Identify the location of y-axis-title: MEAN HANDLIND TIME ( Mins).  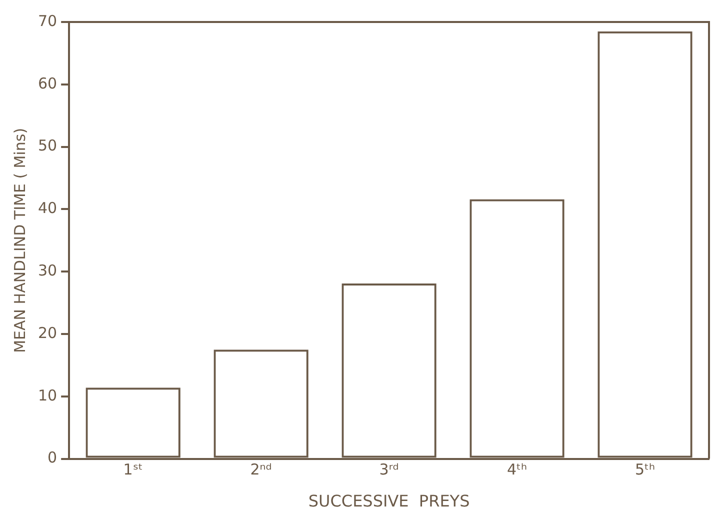
(19, 240).